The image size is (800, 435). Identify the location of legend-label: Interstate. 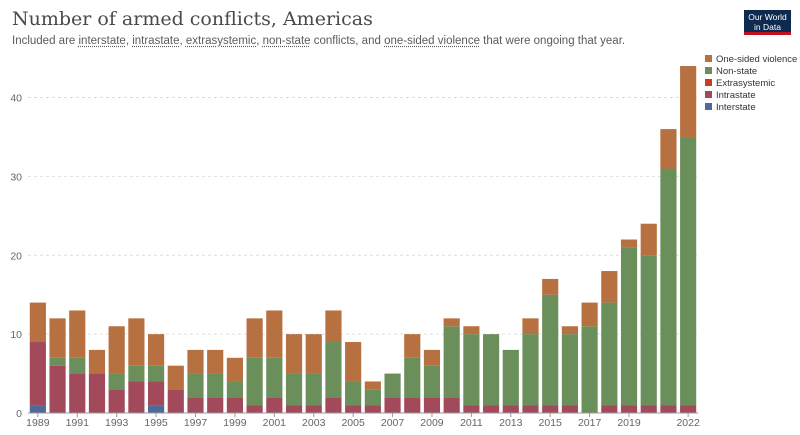
(736, 107).